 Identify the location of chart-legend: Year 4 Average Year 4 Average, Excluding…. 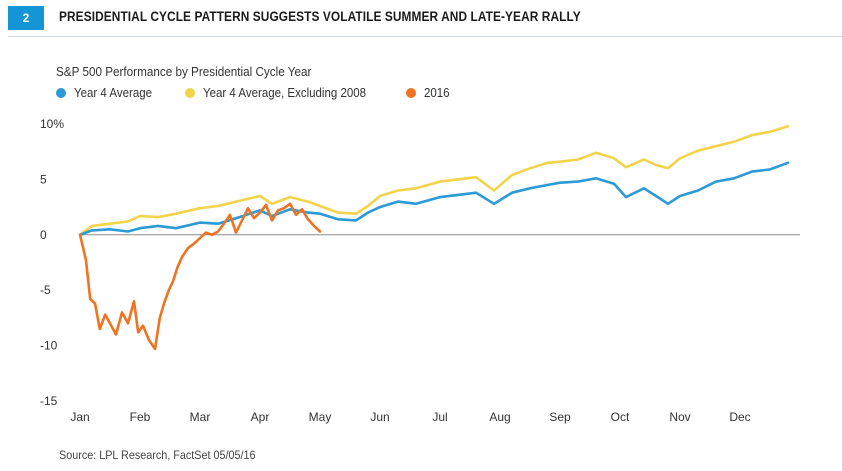
(267, 93).